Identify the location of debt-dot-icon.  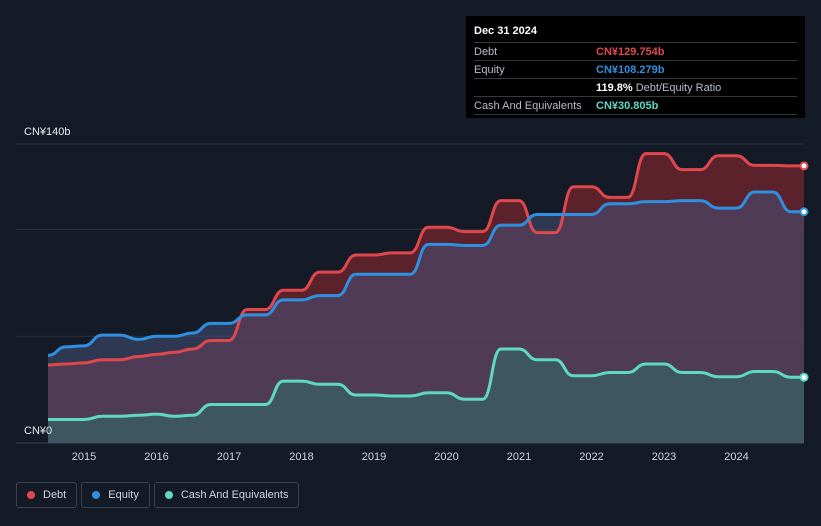
(31, 495).